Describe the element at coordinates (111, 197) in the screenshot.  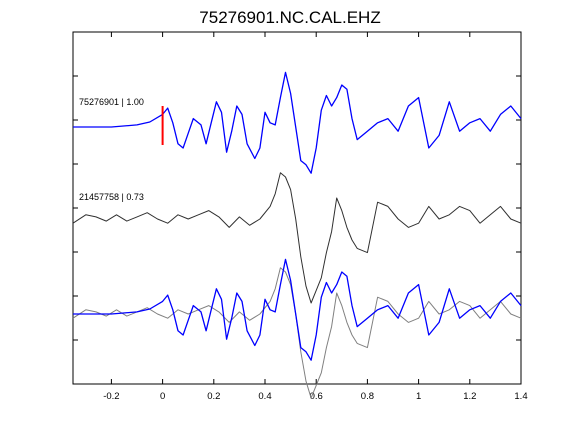
I see `trace-label-secondary: 21457758 | 0.73` at that location.